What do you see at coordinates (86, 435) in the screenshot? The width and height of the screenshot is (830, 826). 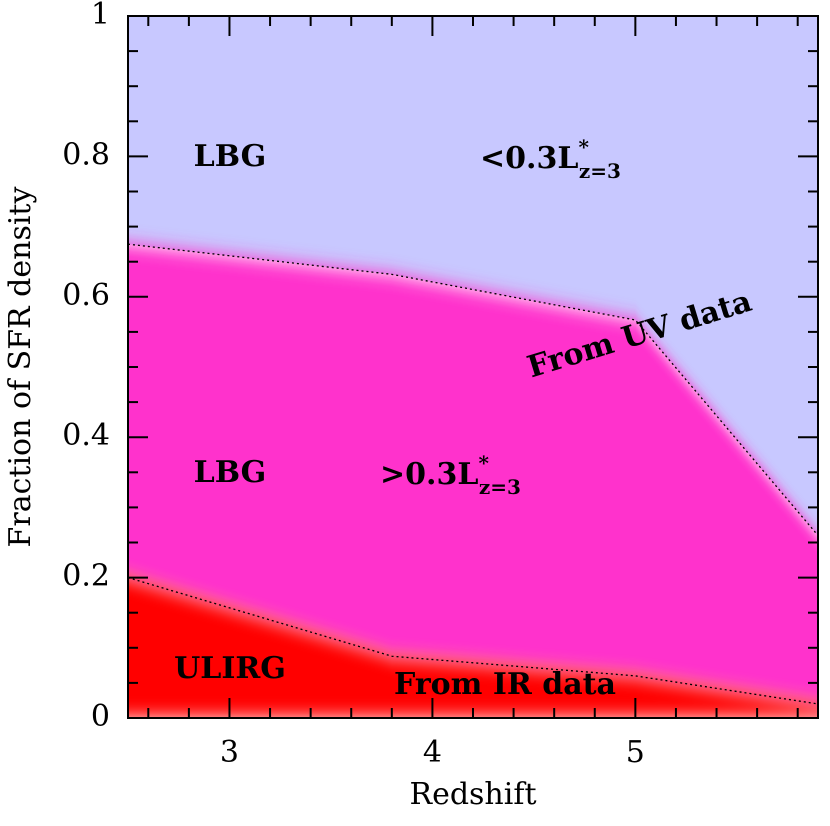 I see `y-tick-label: 0.4` at bounding box center [86, 435].